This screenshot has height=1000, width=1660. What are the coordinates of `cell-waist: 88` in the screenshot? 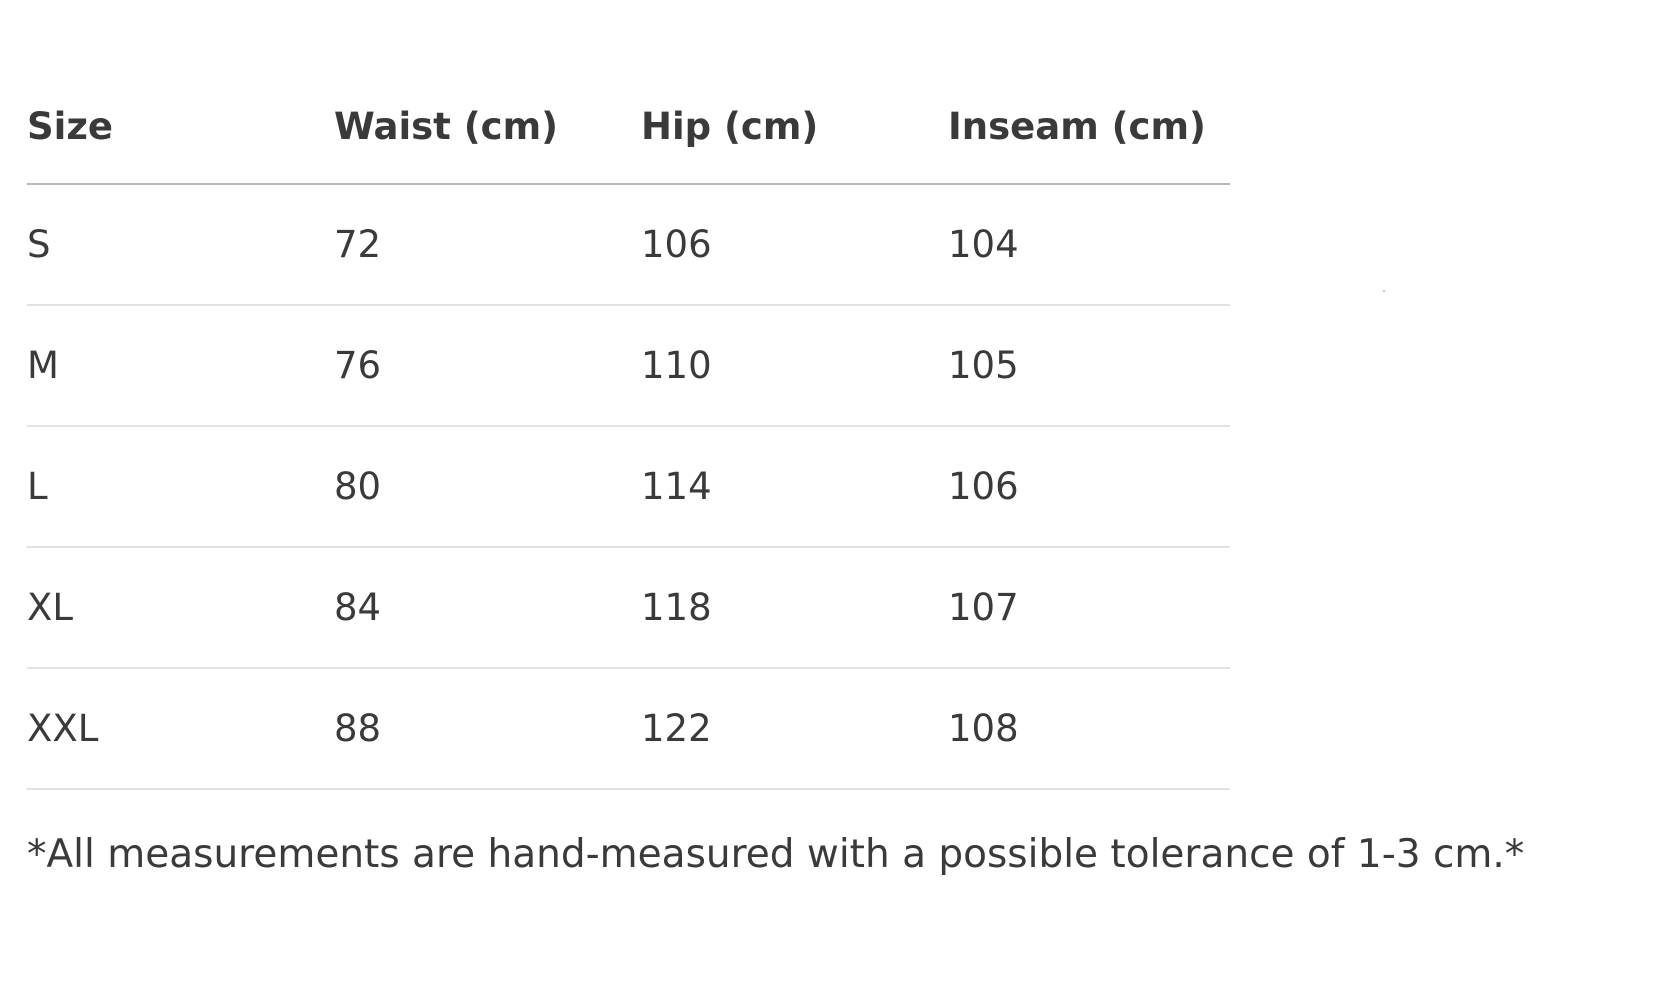 It's located at (487, 729).